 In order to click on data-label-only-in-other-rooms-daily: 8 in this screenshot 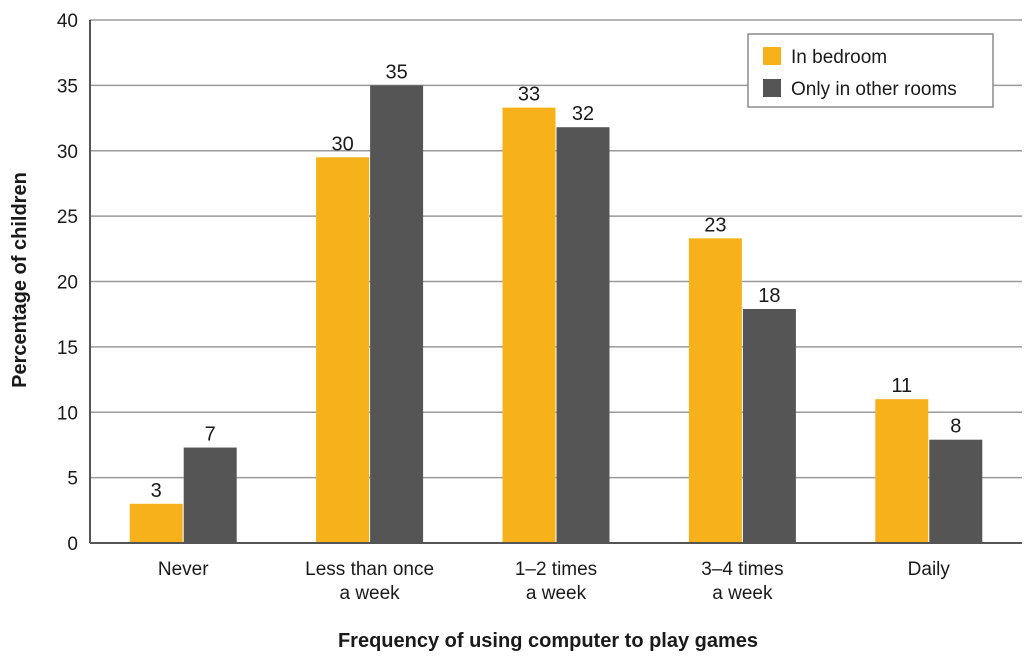, I will do `click(955, 427)`.